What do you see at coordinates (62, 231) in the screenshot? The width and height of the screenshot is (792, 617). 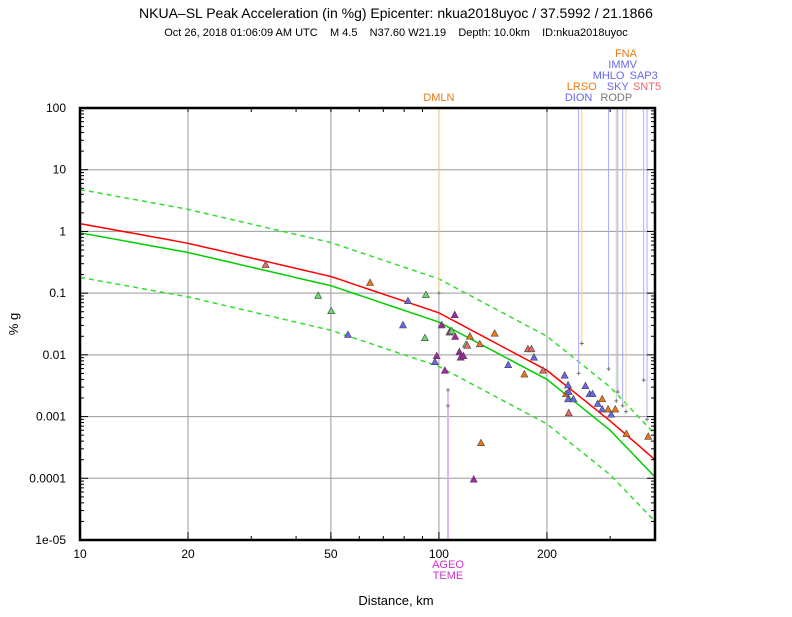 I see `y-tick-label: 1` at bounding box center [62, 231].